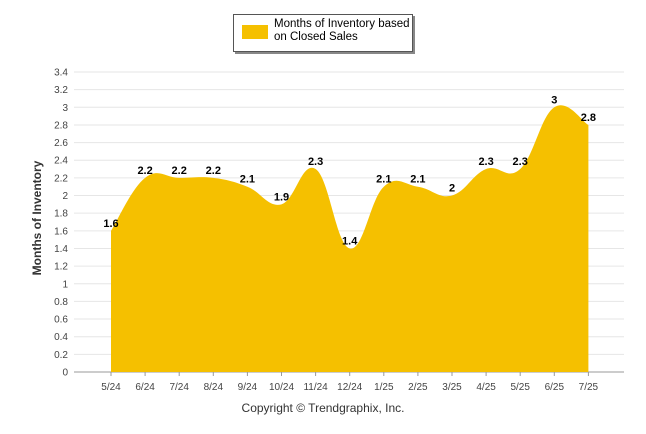 The height and width of the screenshot is (434, 646). Describe the element at coordinates (349, 387) in the screenshot. I see `x-tick-label: 12/24` at that location.